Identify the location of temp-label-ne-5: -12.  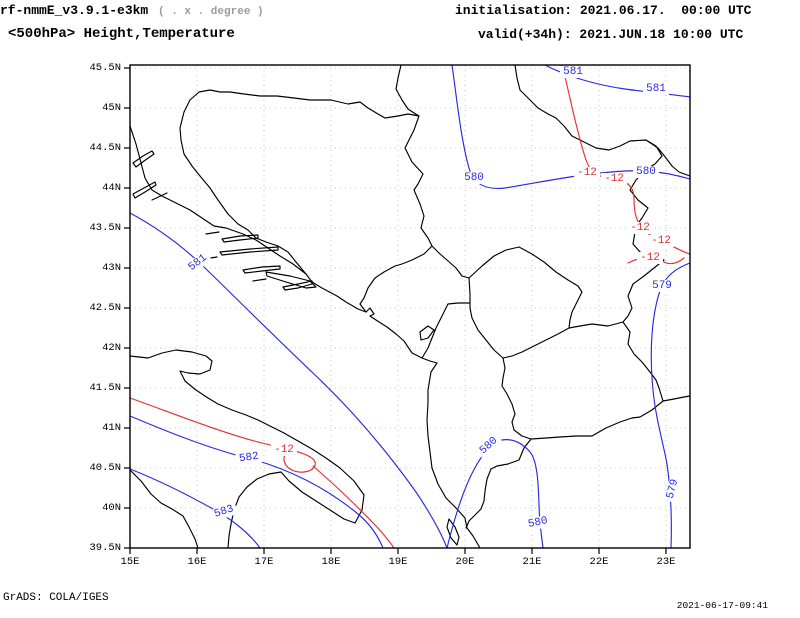
(650, 258).